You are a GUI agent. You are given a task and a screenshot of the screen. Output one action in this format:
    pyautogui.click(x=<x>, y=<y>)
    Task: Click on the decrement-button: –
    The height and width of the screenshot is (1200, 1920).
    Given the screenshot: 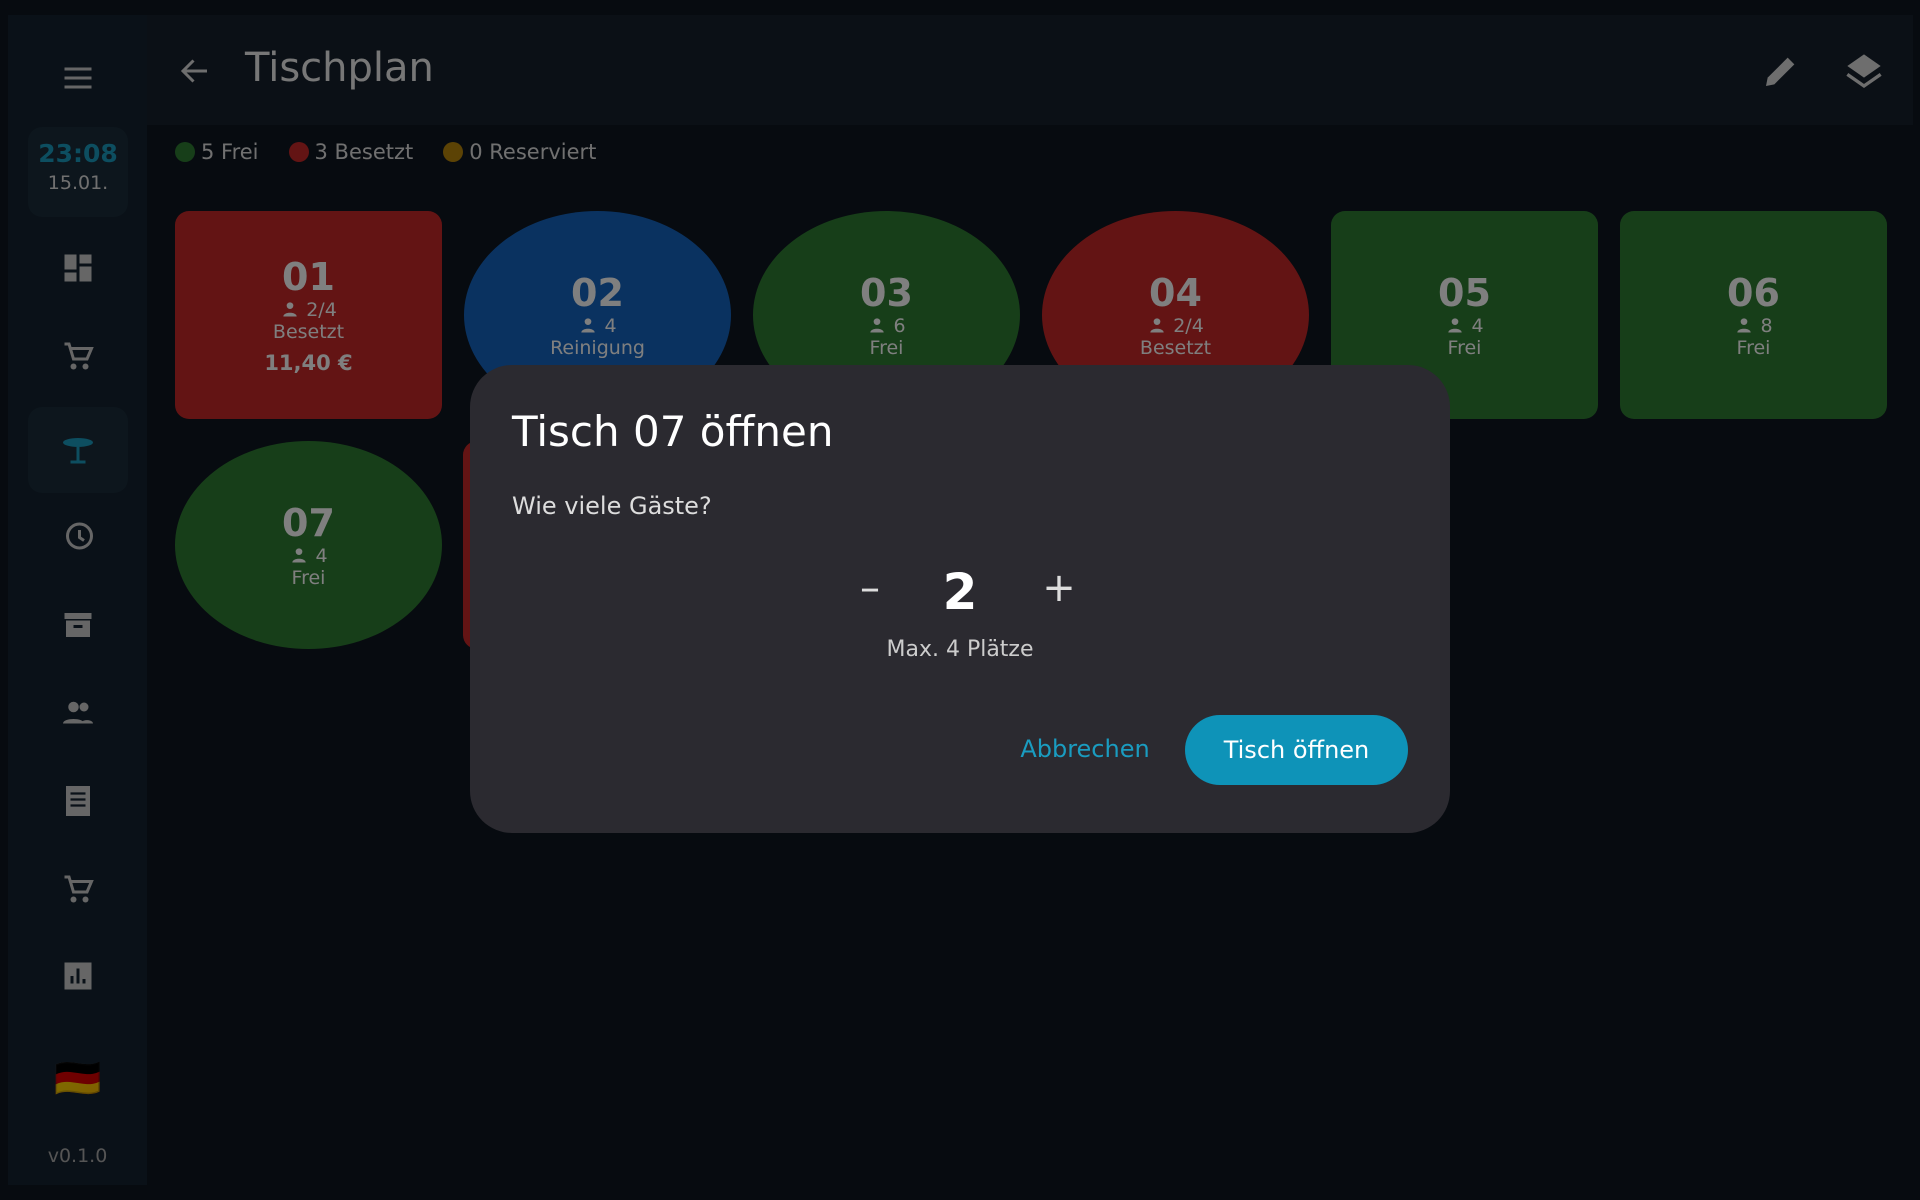 What is the action you would take?
    pyautogui.click(x=870, y=588)
    